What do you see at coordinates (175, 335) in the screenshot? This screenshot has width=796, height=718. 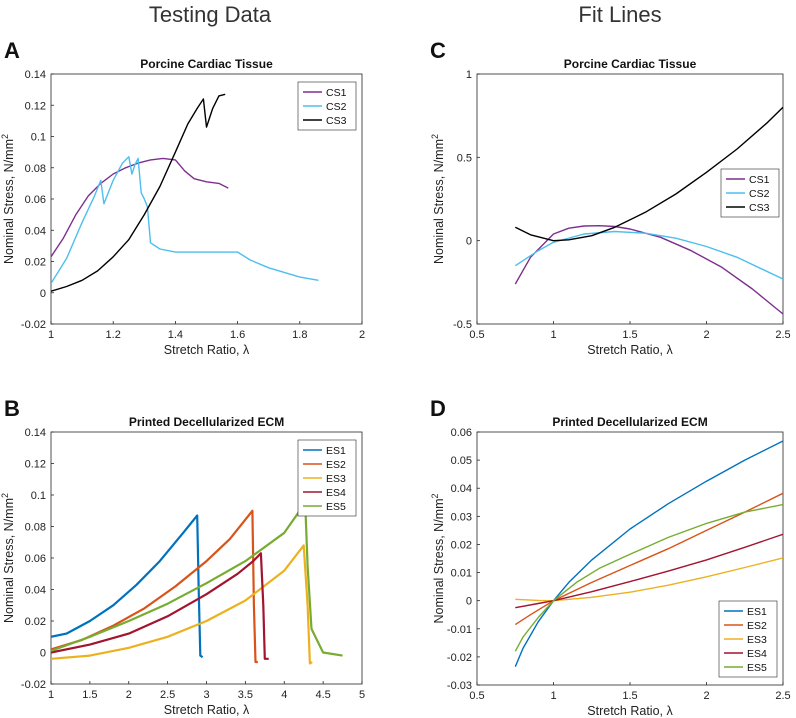 I see `x-tick-label: 1.4` at bounding box center [175, 335].